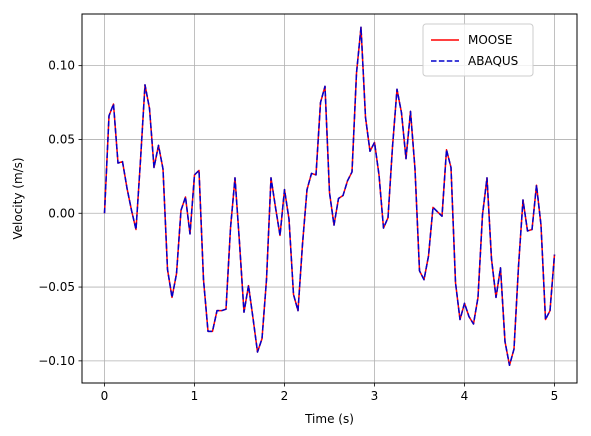  Describe the element at coordinates (493, 61) in the screenshot. I see `legend-label-abaqus: ABAQUS` at that location.